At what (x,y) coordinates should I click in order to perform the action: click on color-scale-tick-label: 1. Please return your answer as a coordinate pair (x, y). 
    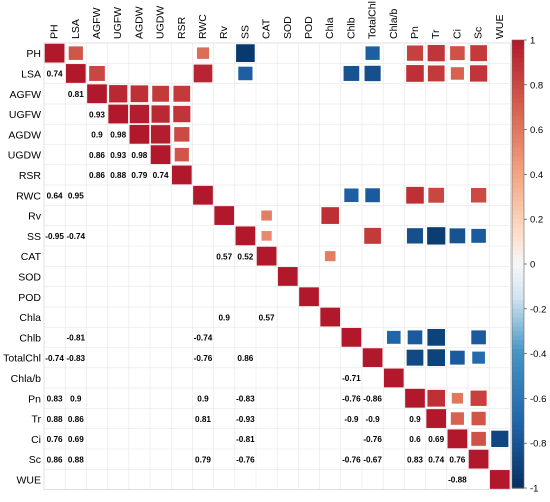
    Looking at the image, I should click on (532, 41).